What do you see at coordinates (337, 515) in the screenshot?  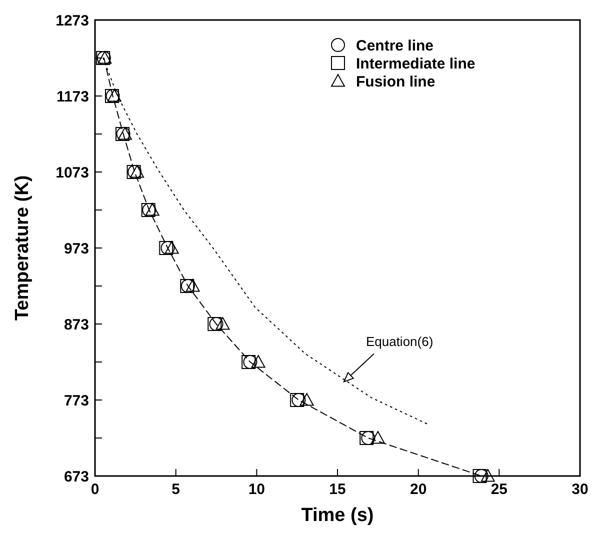 I see `x-axis-title: Time (s)` at bounding box center [337, 515].